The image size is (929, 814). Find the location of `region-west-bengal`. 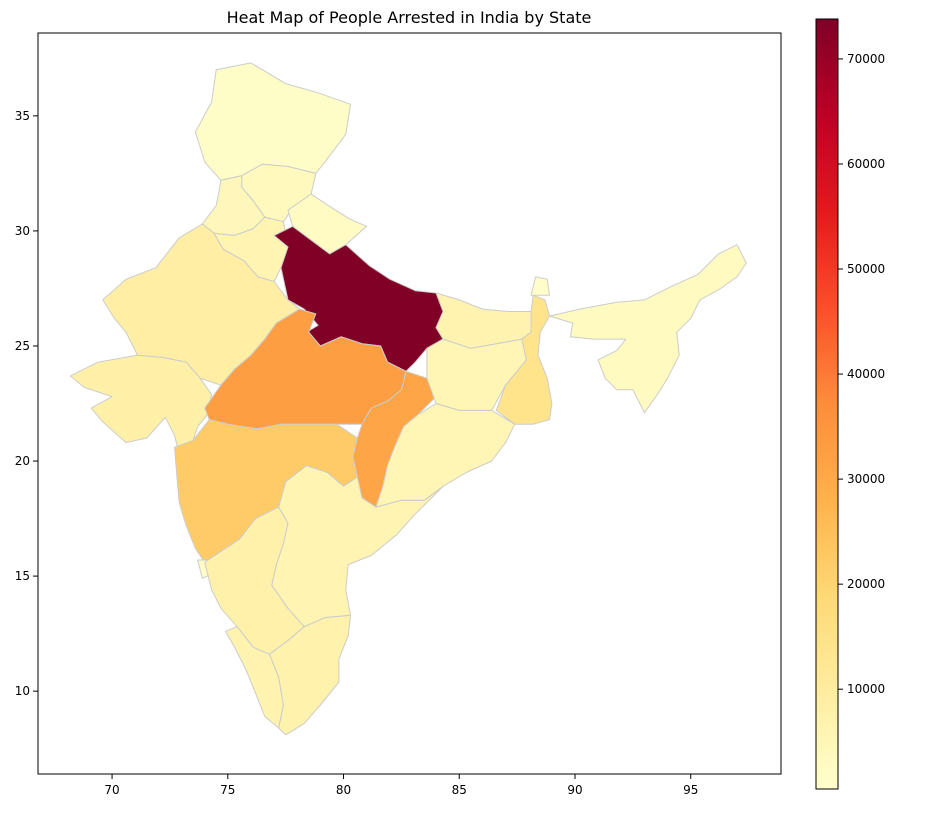

region-west-bengal is located at coordinates (524, 359).